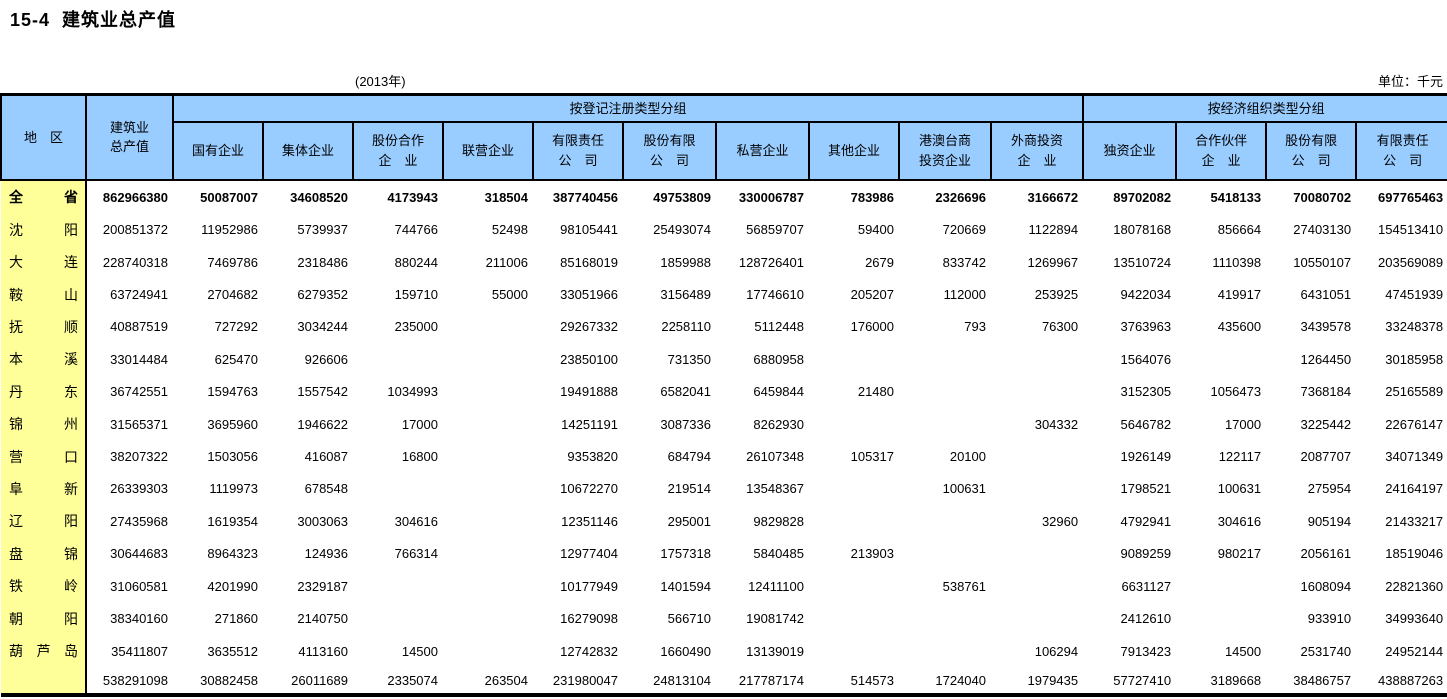 This screenshot has width=1447, height=699. Describe the element at coordinates (1264, 108) in the screenshot. I see `group-header-economic-org-type: 按经济组织类型分组` at that location.